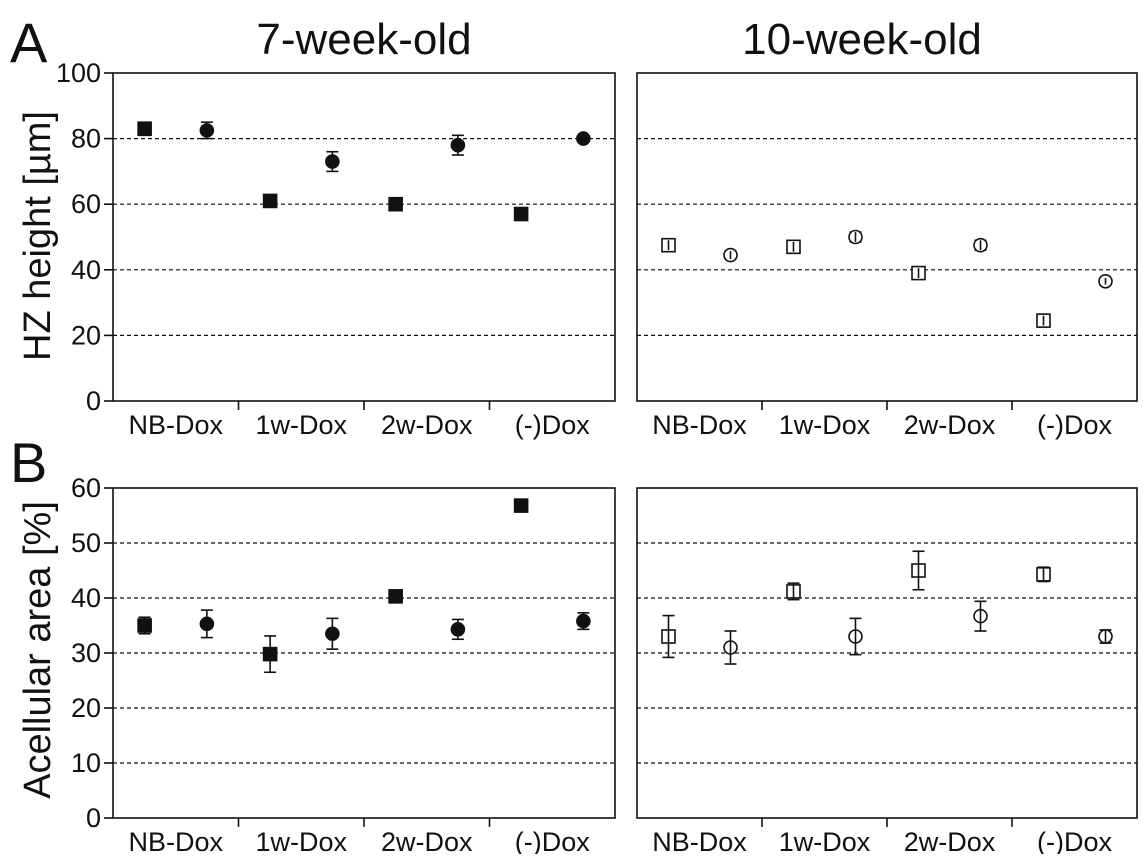  I want to click on column-title-7-week: 7-week-old, so click(363, 39).